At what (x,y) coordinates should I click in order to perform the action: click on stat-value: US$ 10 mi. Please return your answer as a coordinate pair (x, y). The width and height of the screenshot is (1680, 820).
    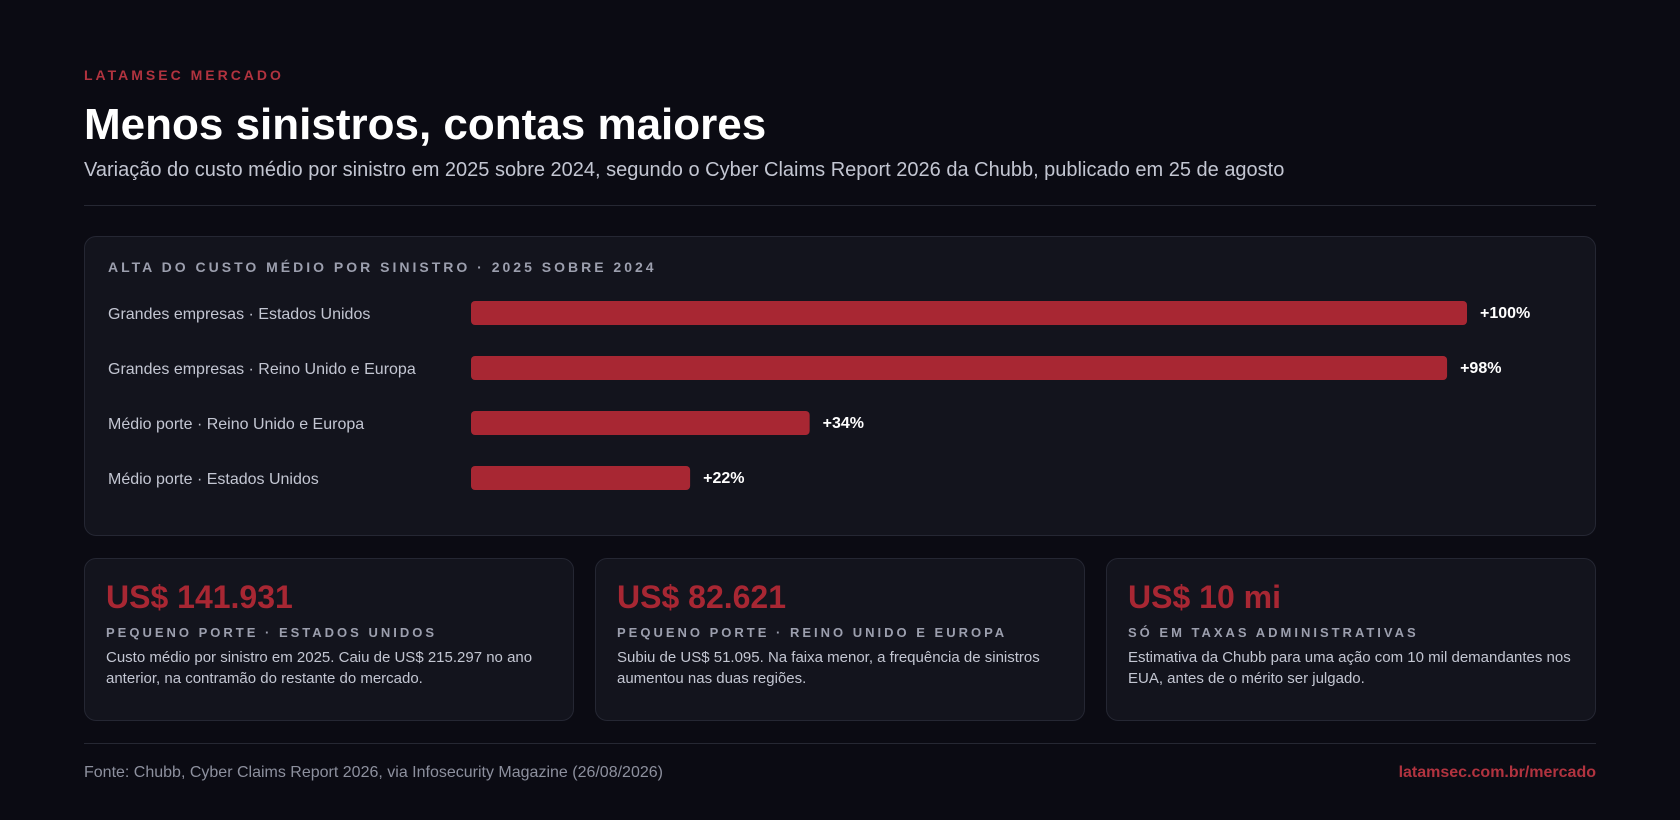
    Looking at the image, I should click on (1204, 597).